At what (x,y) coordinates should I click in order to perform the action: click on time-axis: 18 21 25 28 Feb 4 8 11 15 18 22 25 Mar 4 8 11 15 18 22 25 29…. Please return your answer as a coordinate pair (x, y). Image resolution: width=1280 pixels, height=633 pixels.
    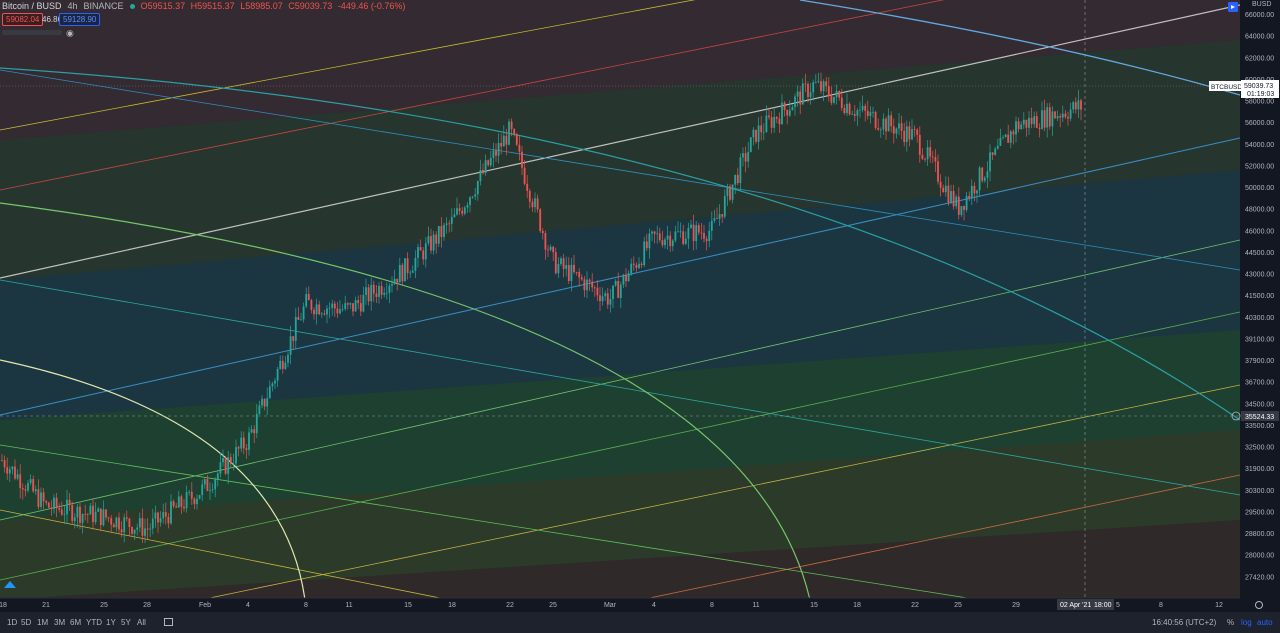
    Looking at the image, I should click on (611, 605).